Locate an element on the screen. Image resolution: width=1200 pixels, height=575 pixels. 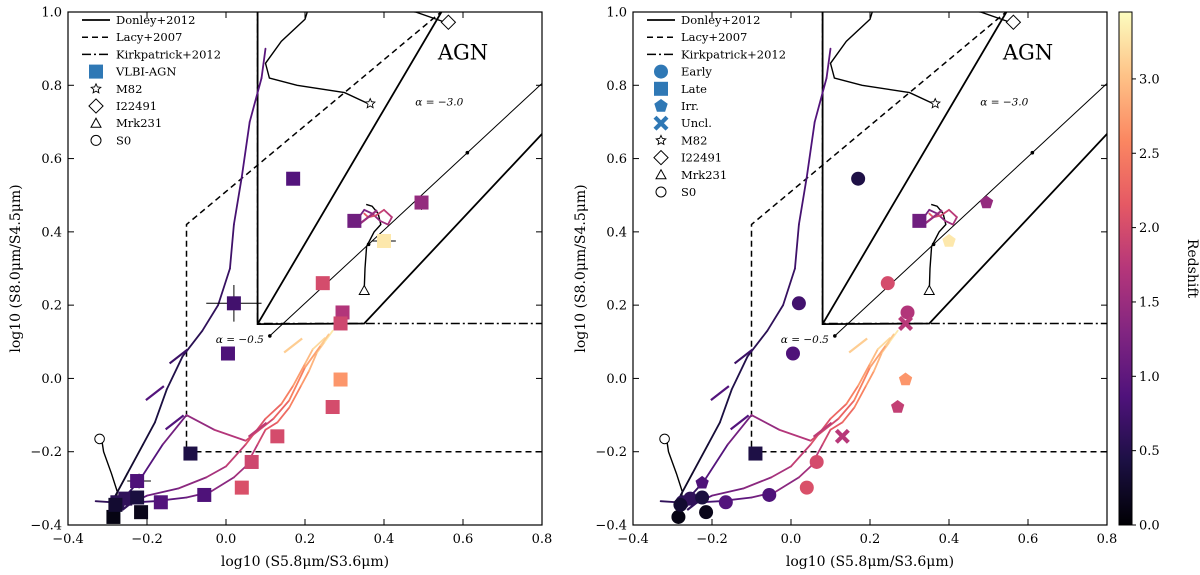
y-axis-label: log10 (S8.0μm/S4.5μm) is located at coordinates (16, 268).